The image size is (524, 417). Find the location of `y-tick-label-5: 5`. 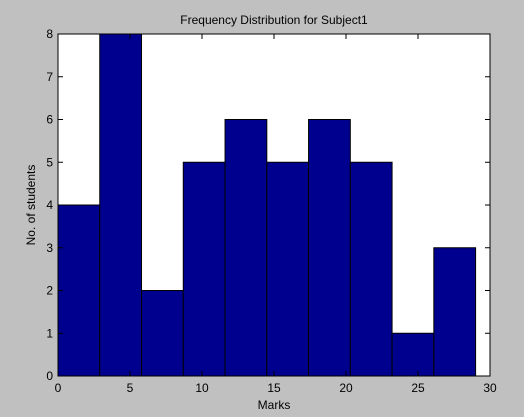

y-tick-label-5: 5 is located at coordinates (49, 162).